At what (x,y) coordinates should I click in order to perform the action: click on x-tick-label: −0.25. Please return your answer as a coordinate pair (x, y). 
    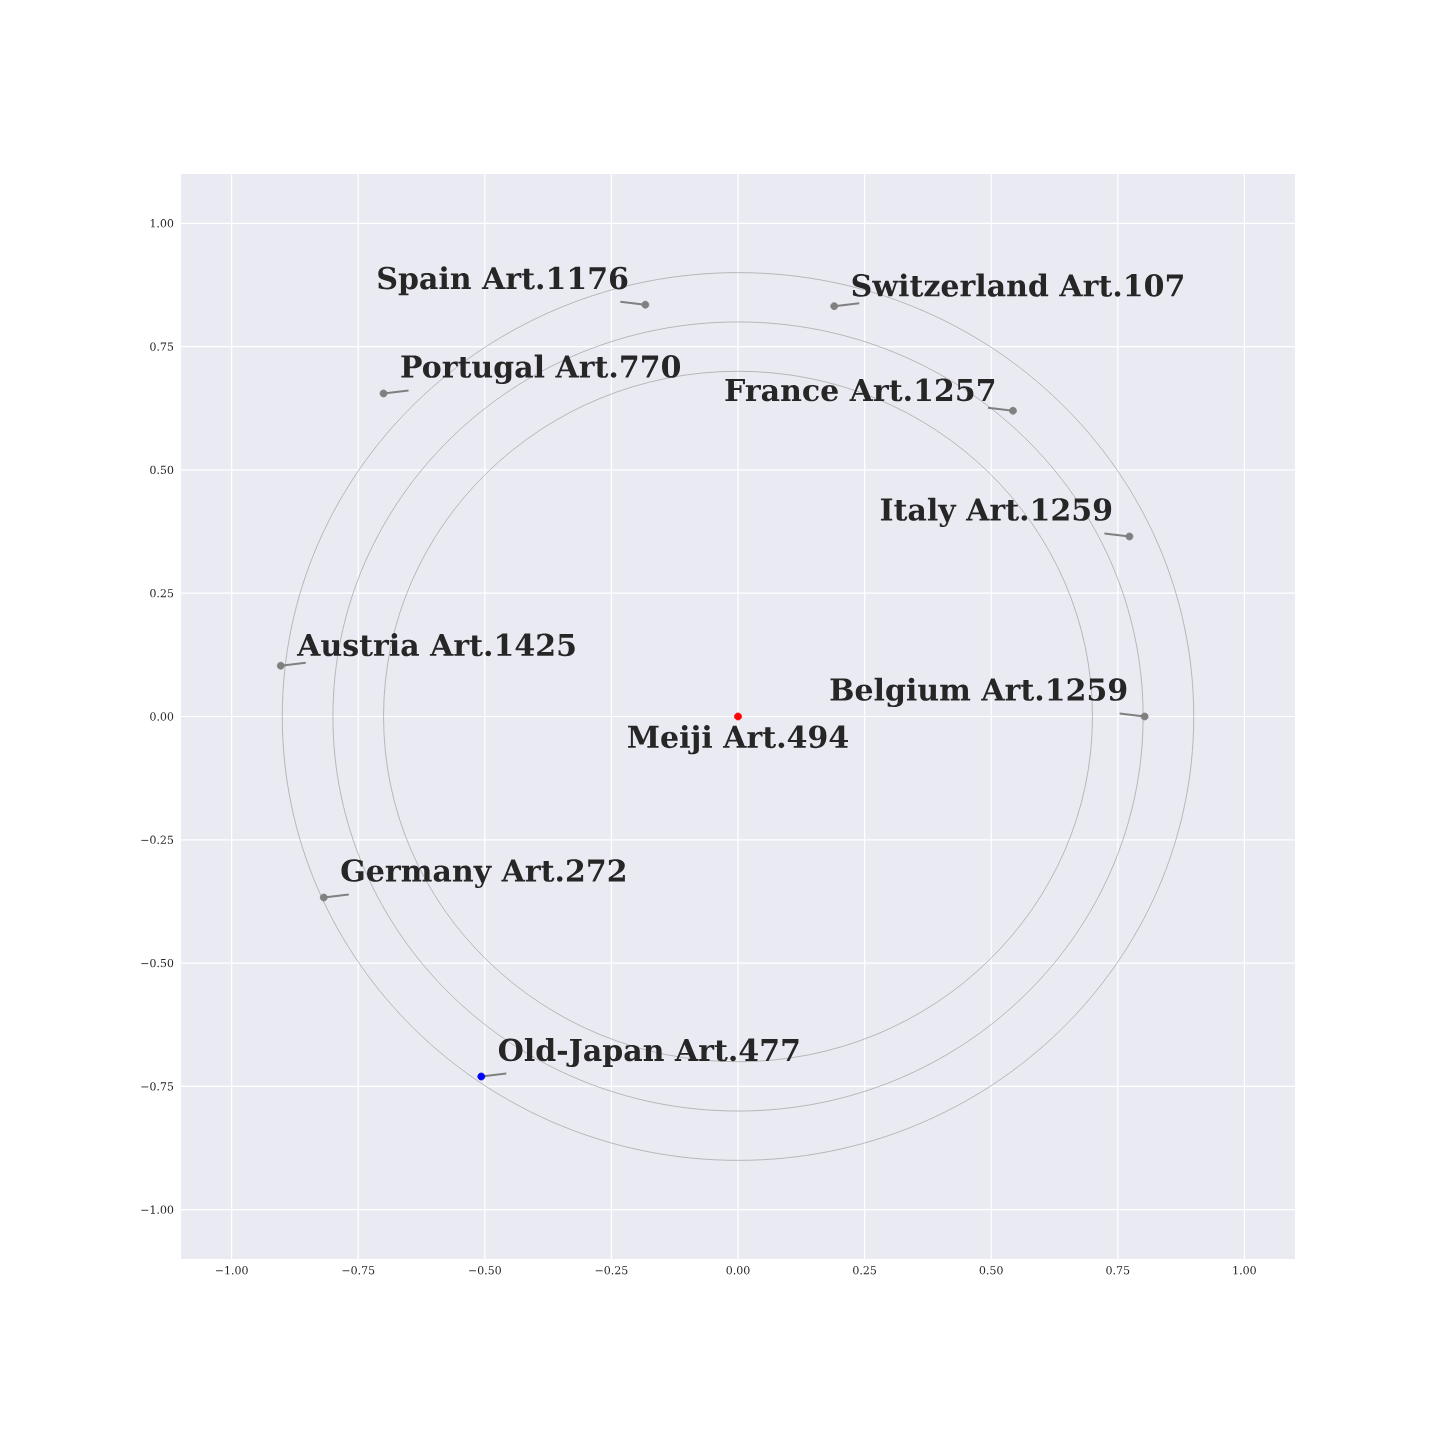
    Looking at the image, I should click on (611, 1270).